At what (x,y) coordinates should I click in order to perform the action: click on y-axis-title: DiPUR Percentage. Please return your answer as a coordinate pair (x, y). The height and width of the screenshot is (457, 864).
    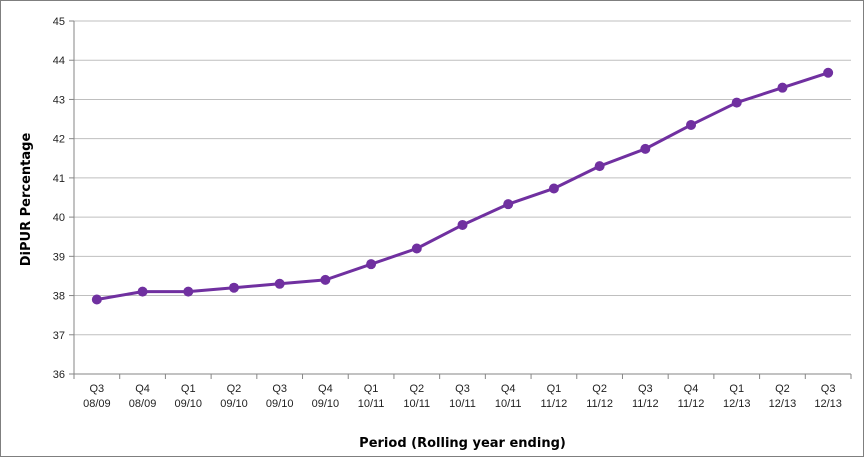
    Looking at the image, I should click on (26, 200).